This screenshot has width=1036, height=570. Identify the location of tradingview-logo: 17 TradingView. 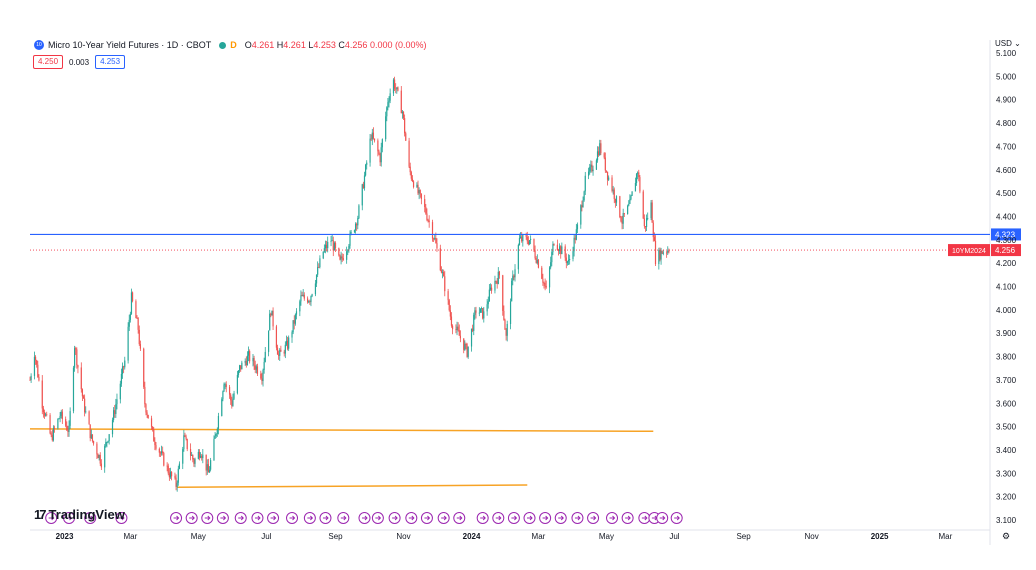
(79, 514).